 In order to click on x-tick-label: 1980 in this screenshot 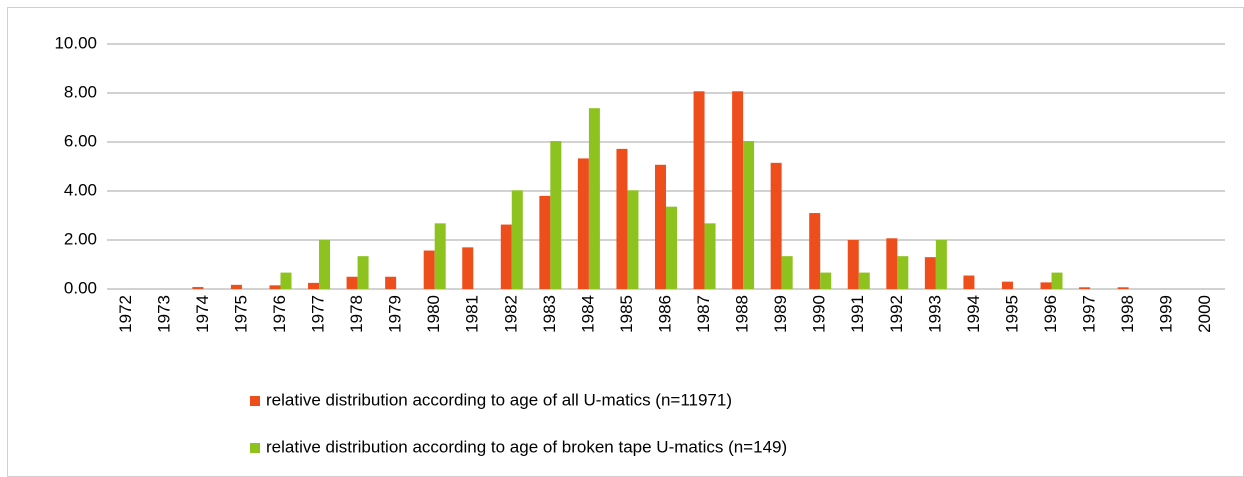, I will do `click(433, 314)`.